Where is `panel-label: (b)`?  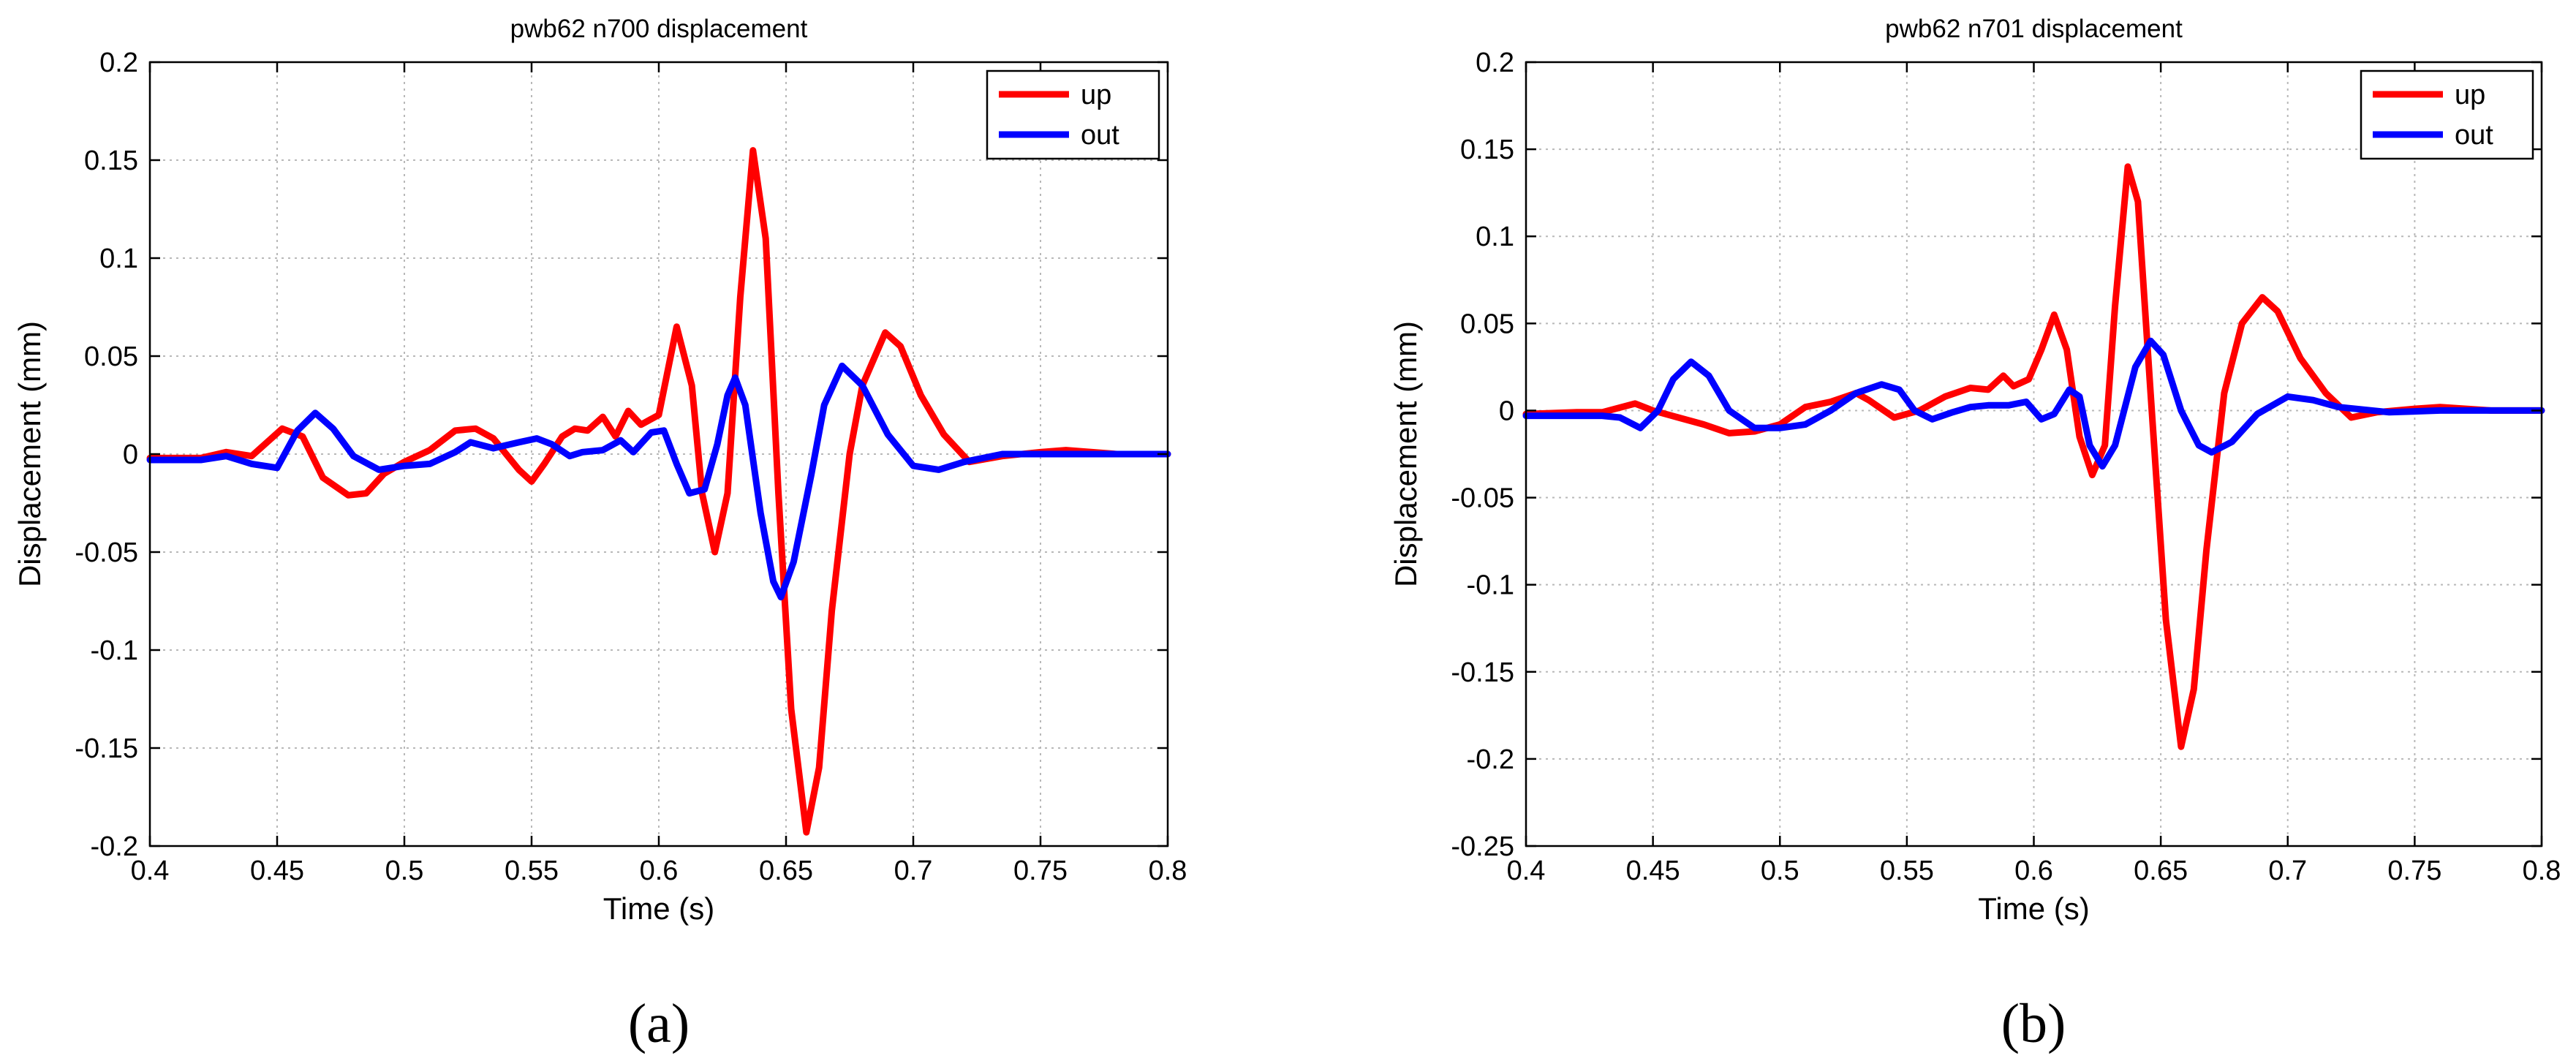 panel-label: (b) is located at coordinates (2033, 1023).